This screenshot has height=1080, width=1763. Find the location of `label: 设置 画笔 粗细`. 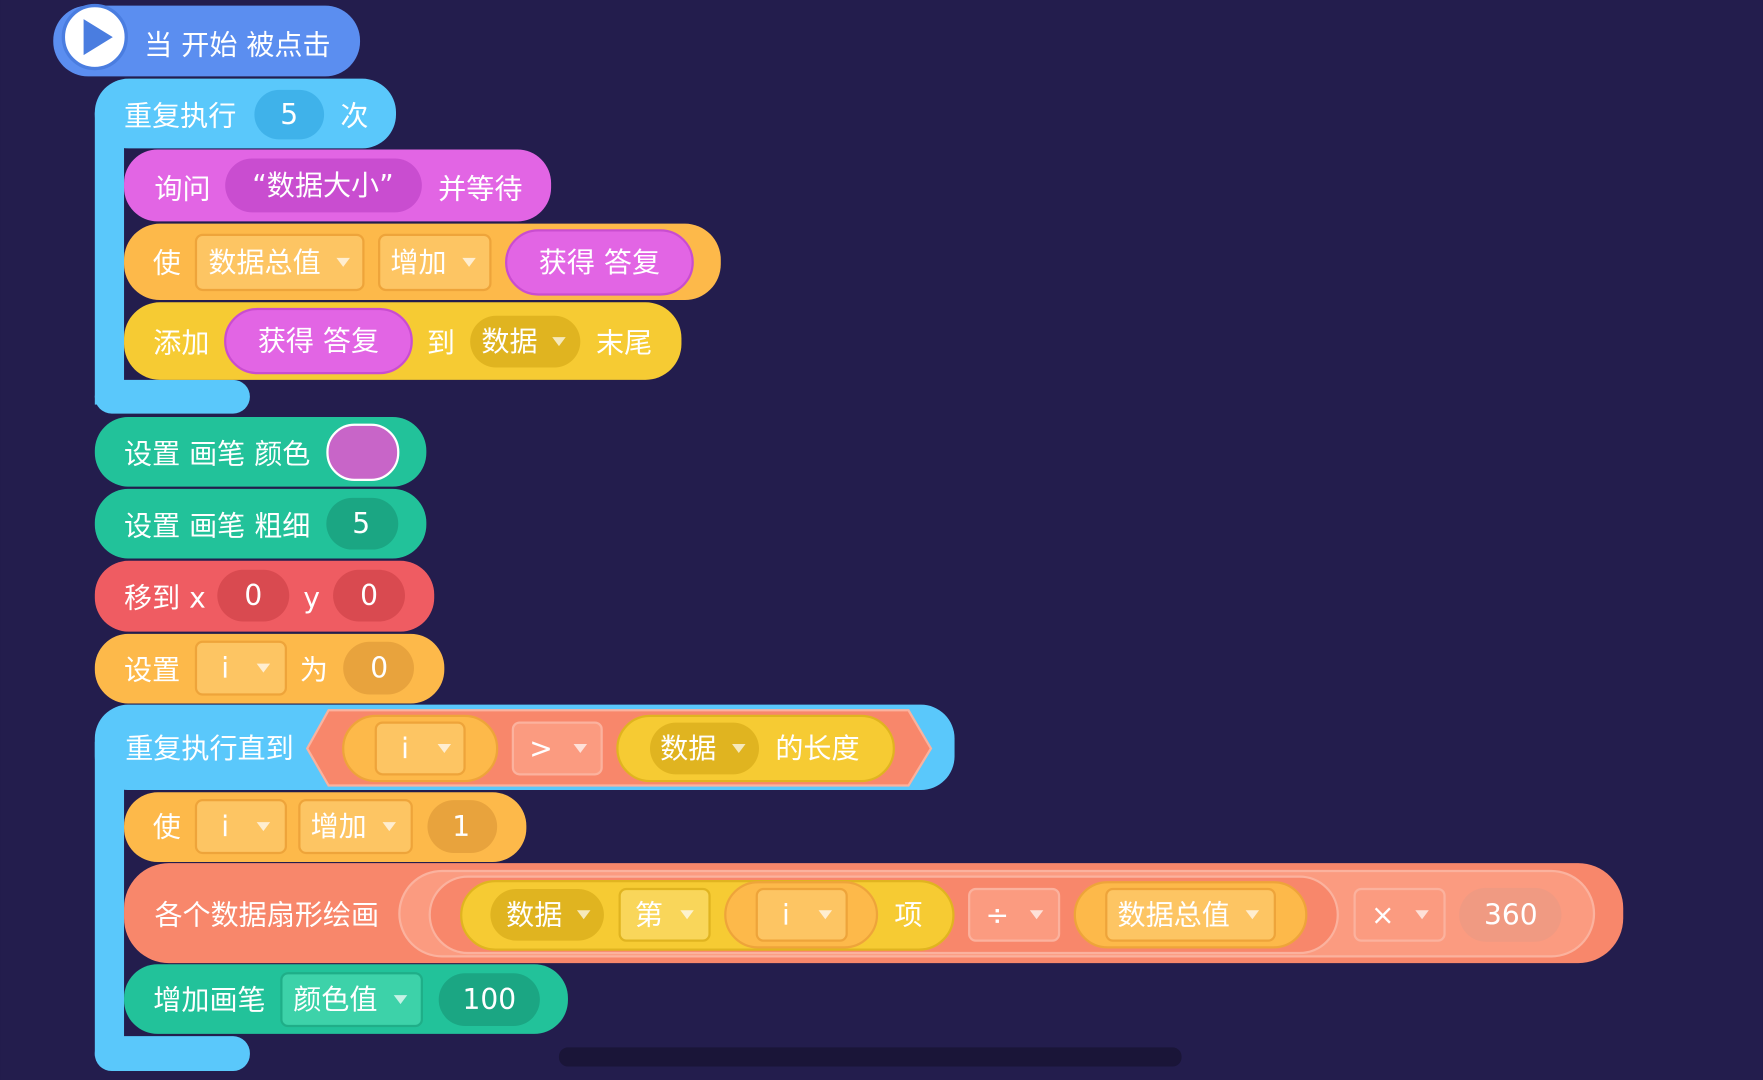

label: 设置 画笔 粗细 is located at coordinates (217, 525).